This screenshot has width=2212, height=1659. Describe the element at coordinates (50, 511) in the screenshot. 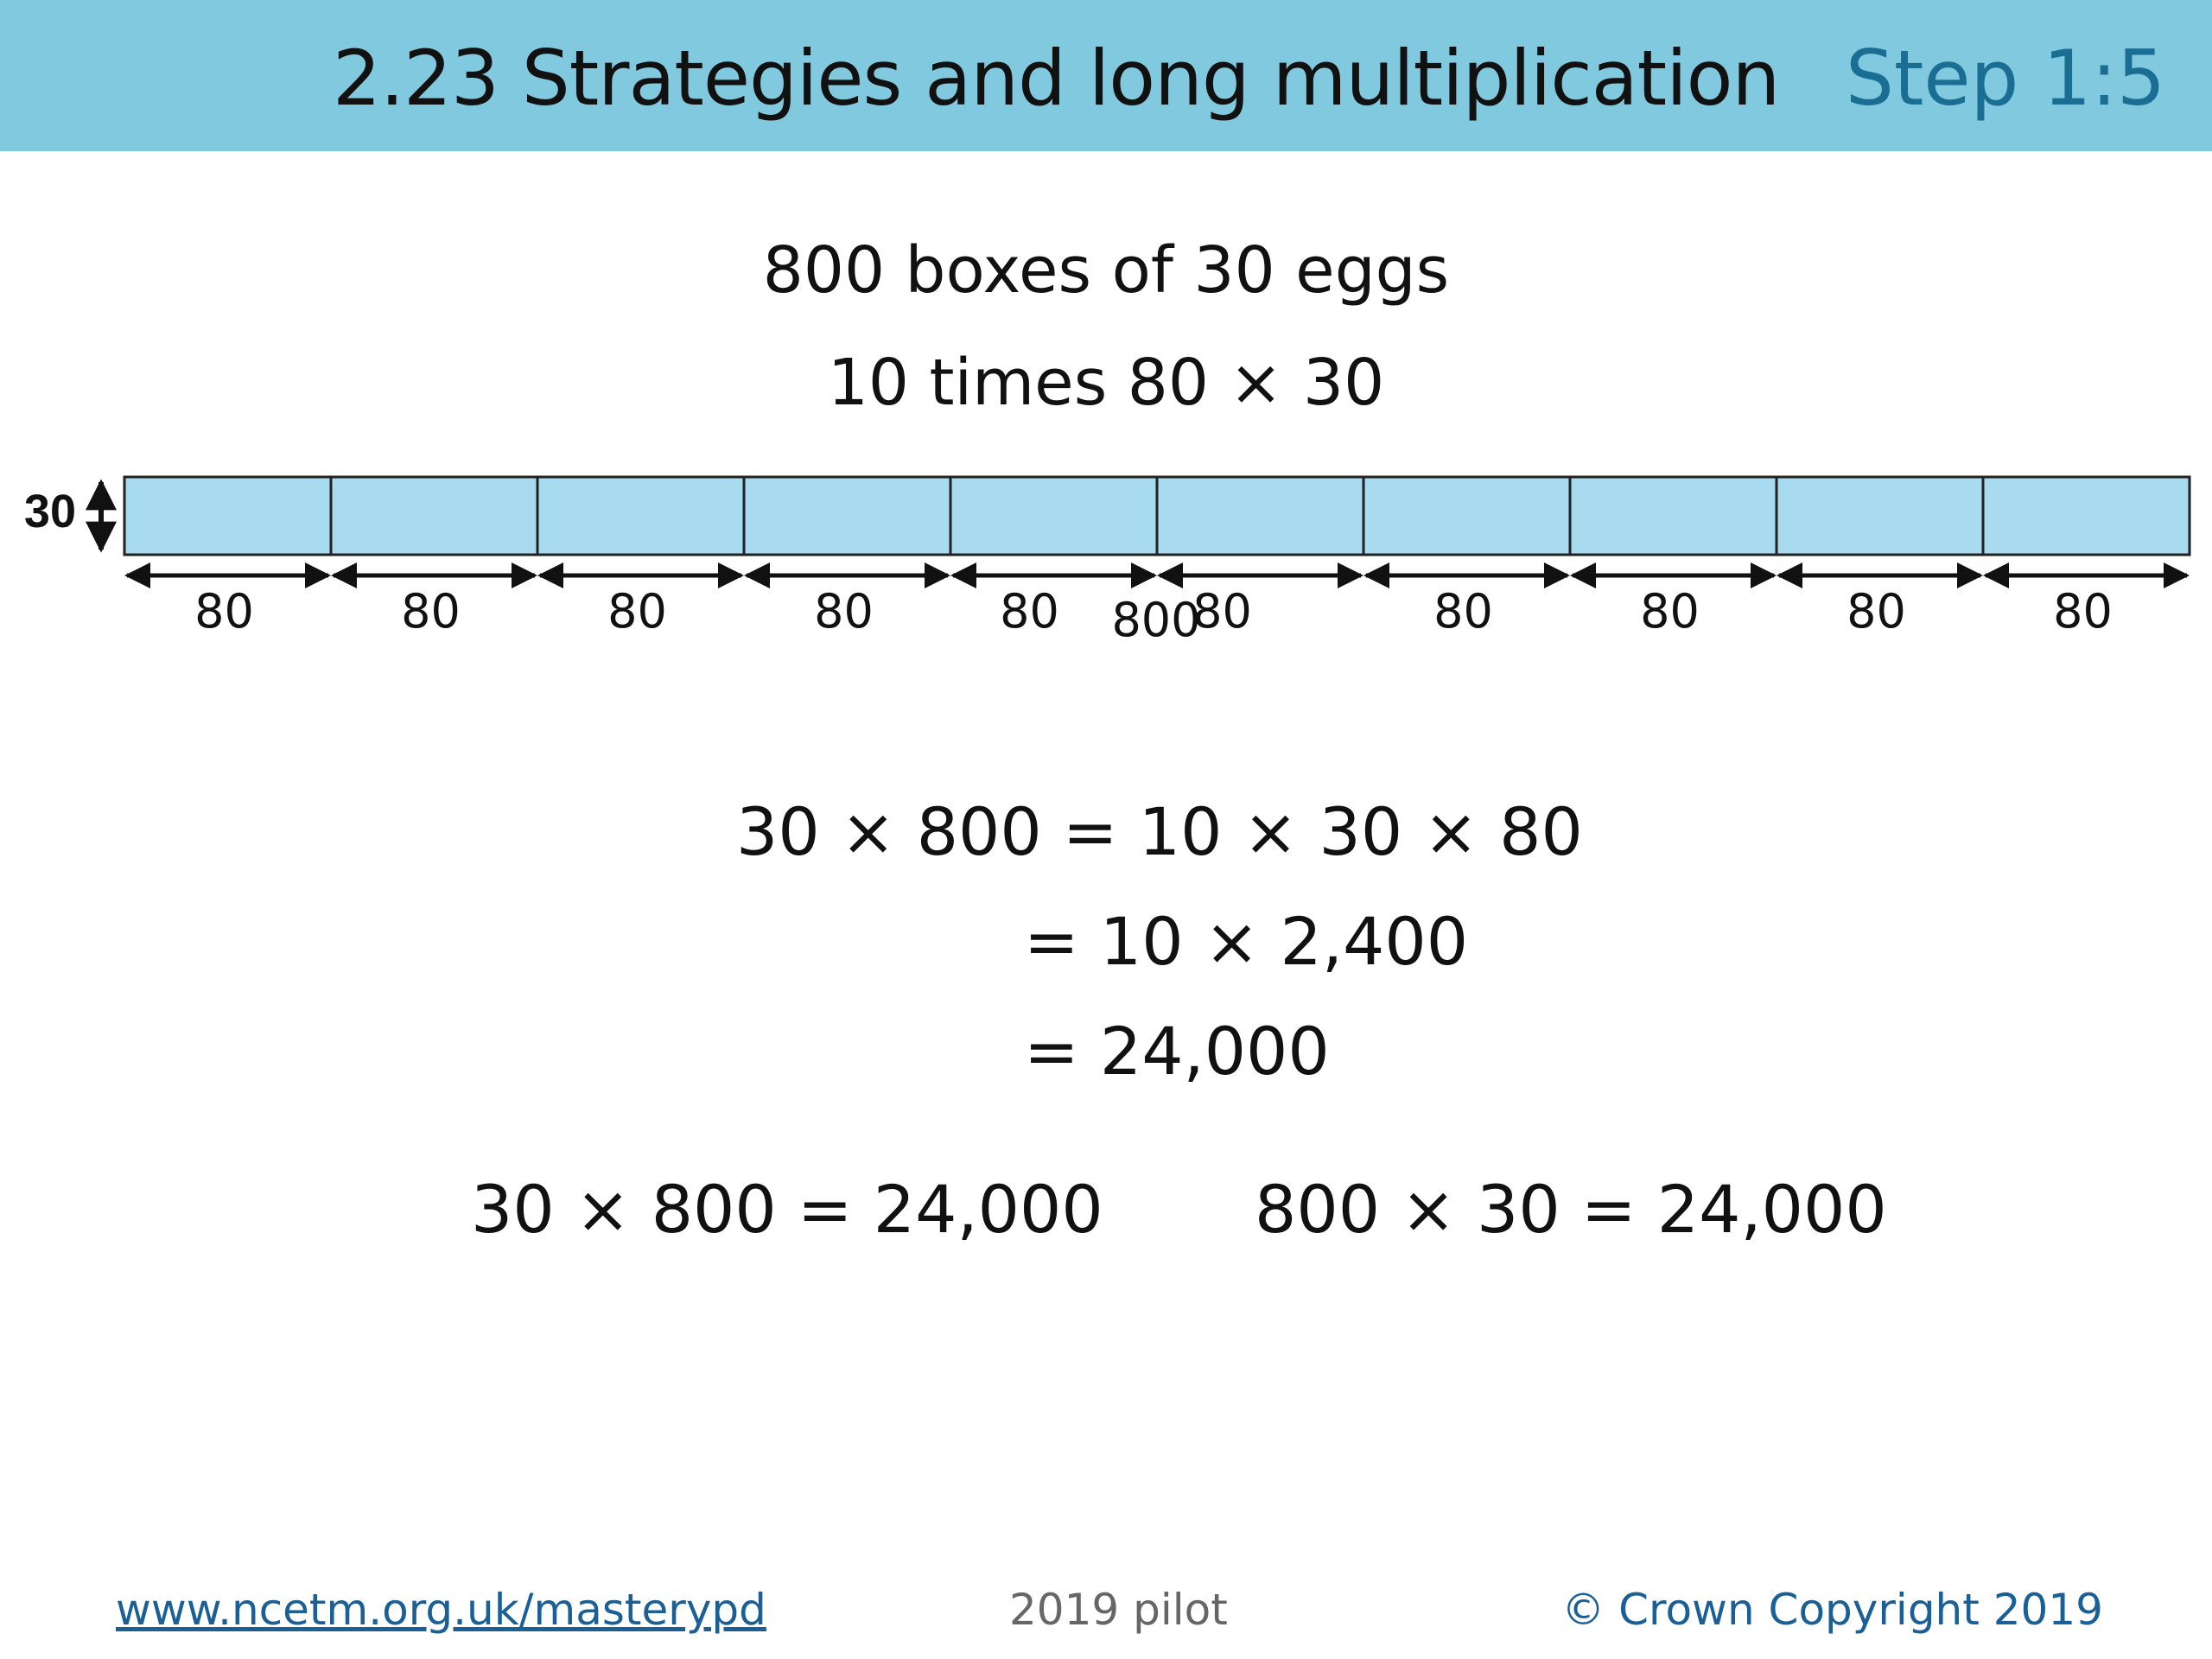

I see `height-label: 30` at that location.